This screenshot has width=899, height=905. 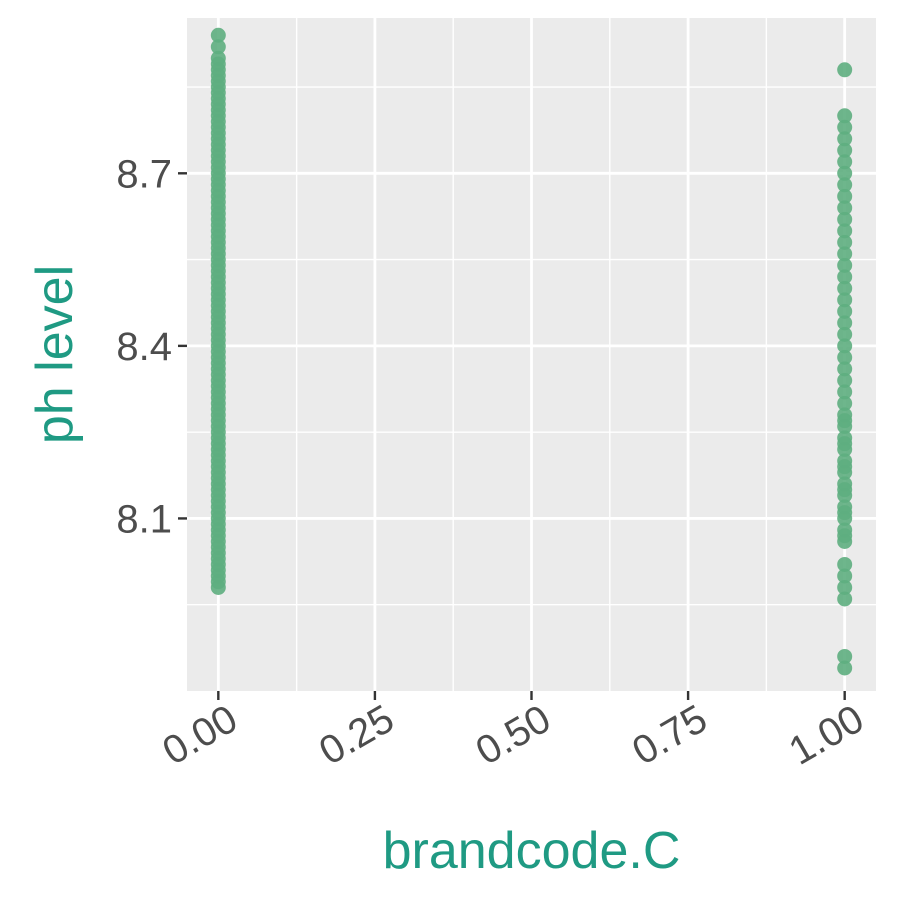 I want to click on y-tick-label: 8.7, so click(x=144, y=174).